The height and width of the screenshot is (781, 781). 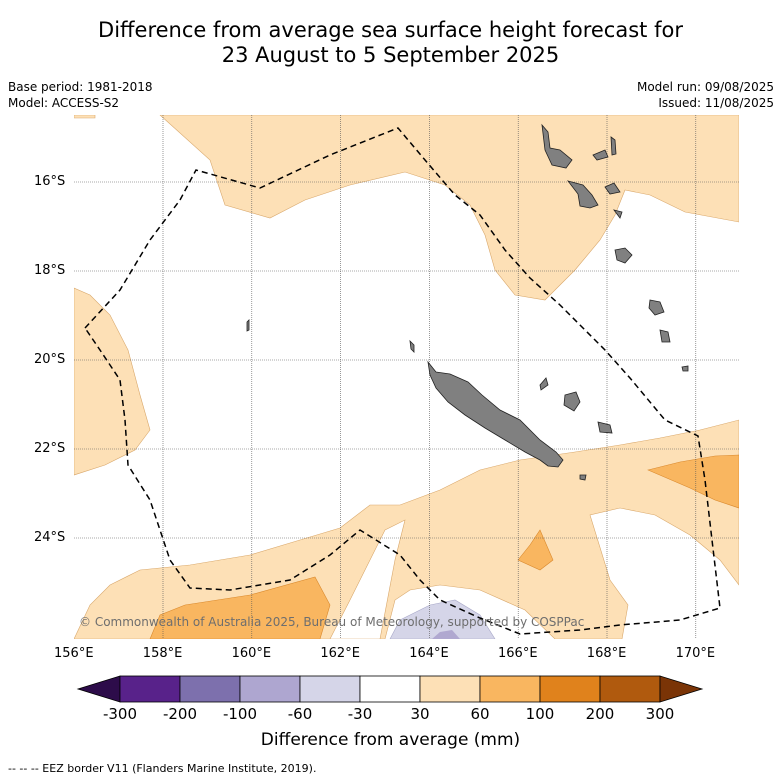 I want to click on meta-right: Model run: 09/08/2025 Issued: 11/08/2025, so click(x=705, y=95).